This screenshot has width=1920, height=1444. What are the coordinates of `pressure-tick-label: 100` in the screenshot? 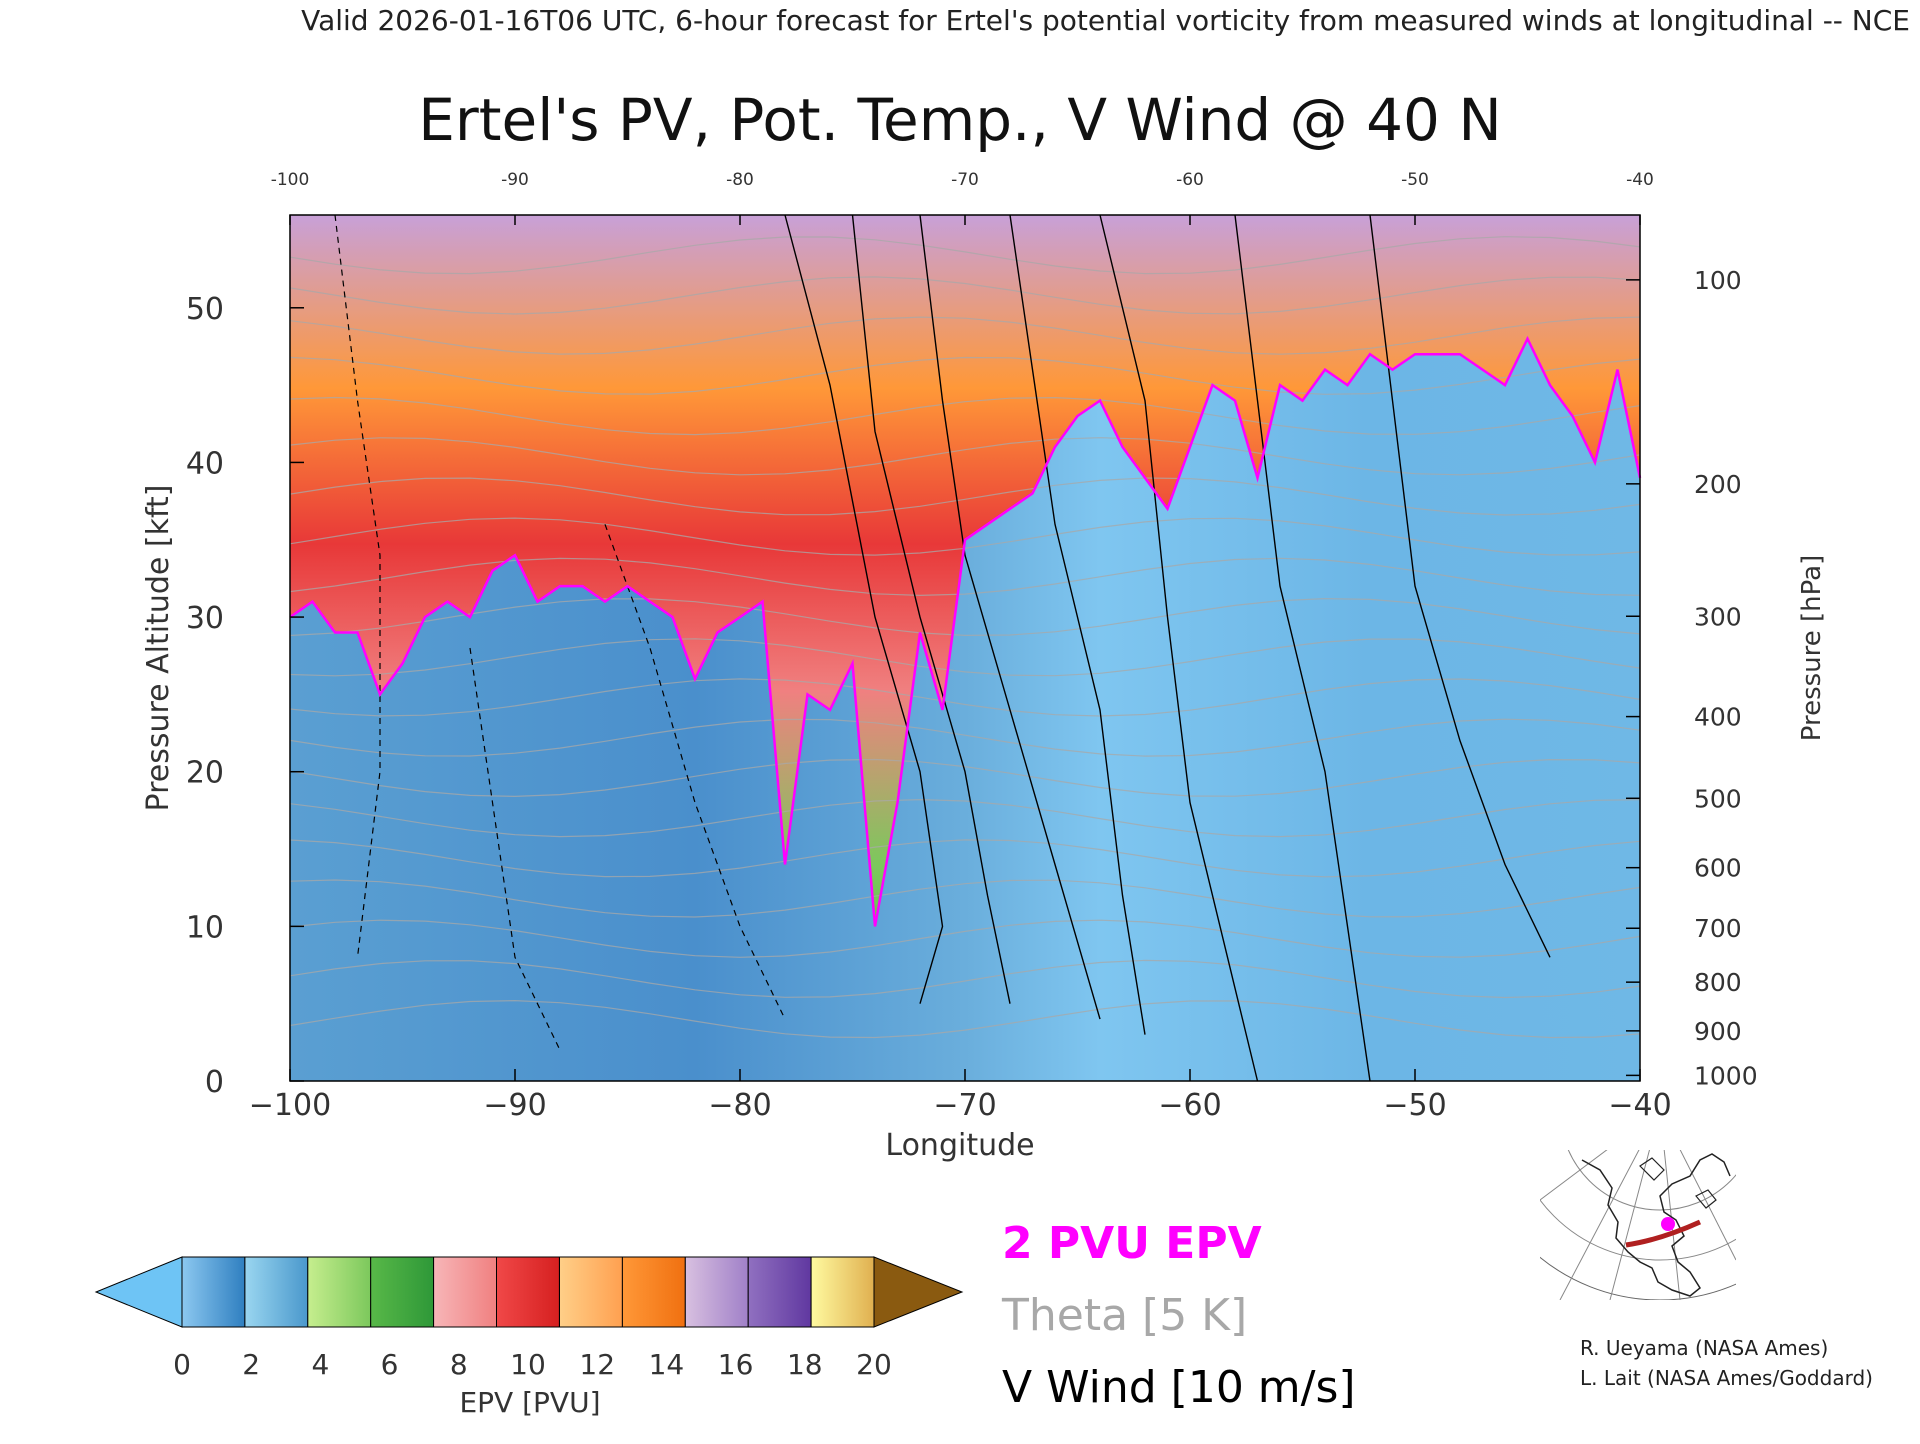 It's located at (1718, 280).